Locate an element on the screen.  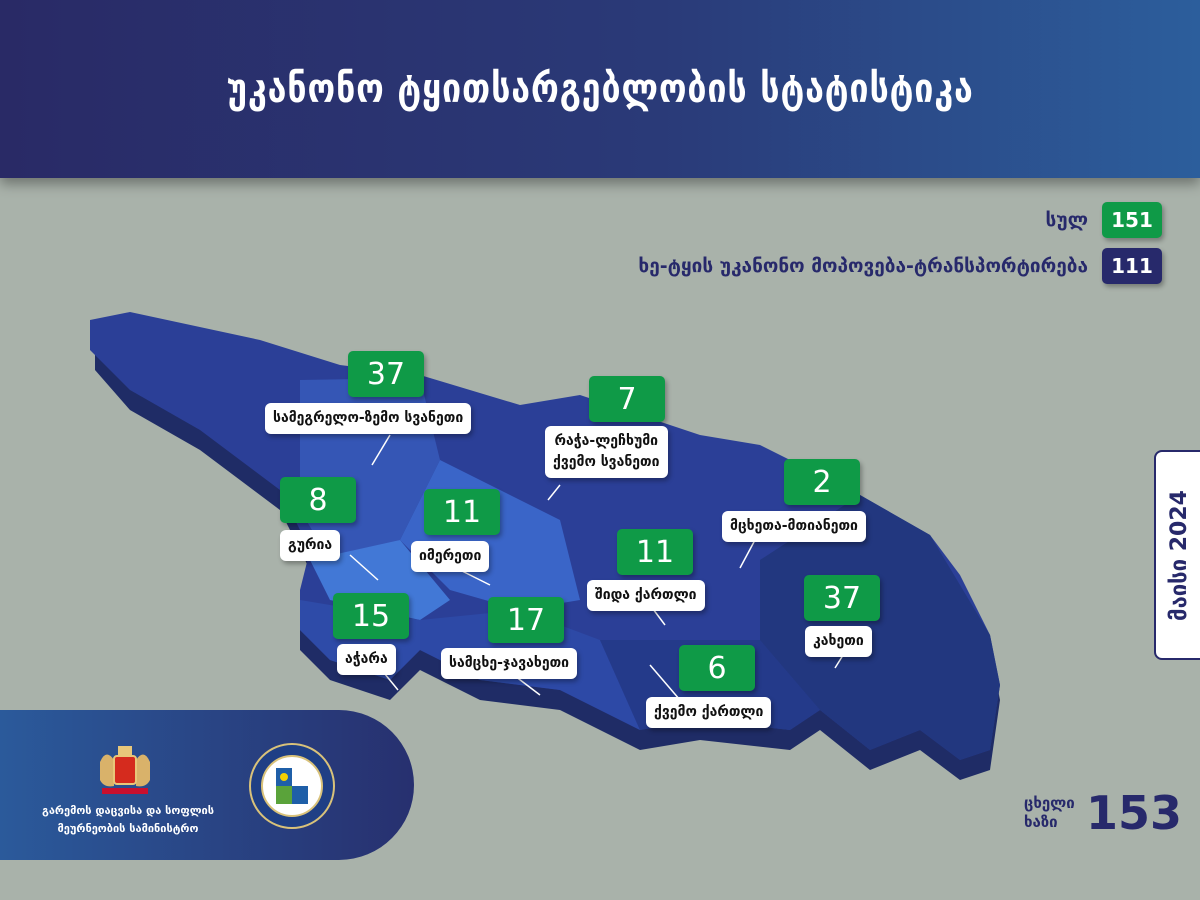
region-label: სამცხე-ჯავახეთი is located at coordinates (509, 663).